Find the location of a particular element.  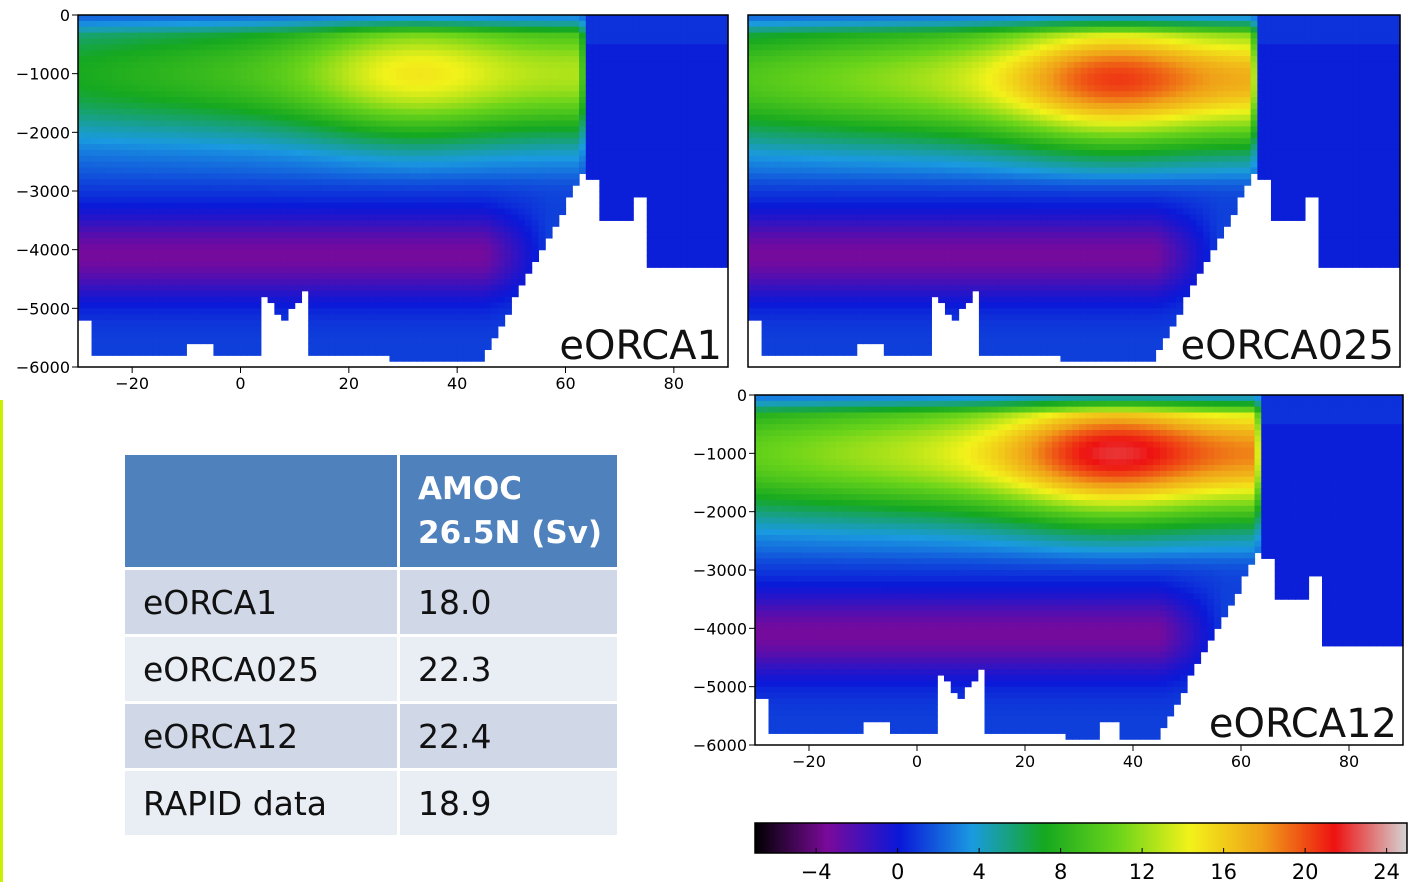

table-row: eORCA025 22.3 is located at coordinates (371, 669).